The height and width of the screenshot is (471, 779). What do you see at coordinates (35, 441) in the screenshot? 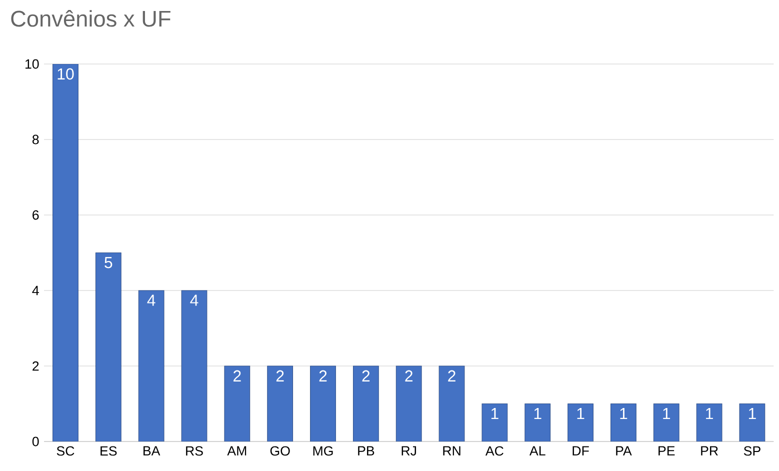
I see `y-tick-label: 0` at bounding box center [35, 441].